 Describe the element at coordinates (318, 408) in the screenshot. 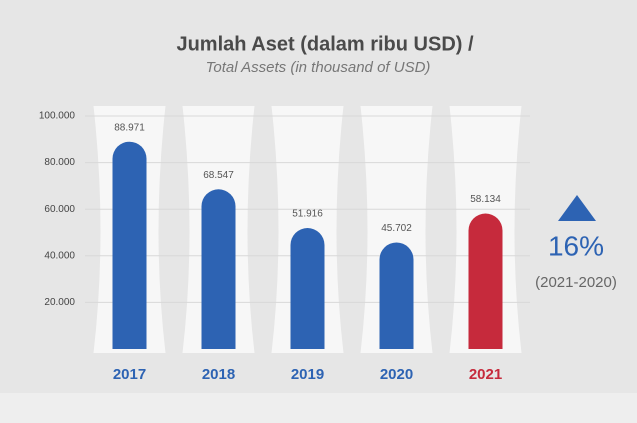

I see `footer-band` at that location.